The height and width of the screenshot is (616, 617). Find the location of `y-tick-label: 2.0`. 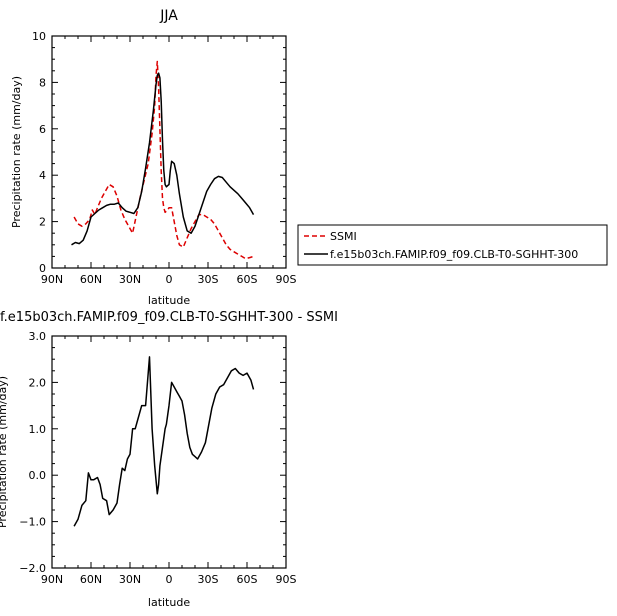

y-tick-label: 2.0 is located at coordinates (38, 382).